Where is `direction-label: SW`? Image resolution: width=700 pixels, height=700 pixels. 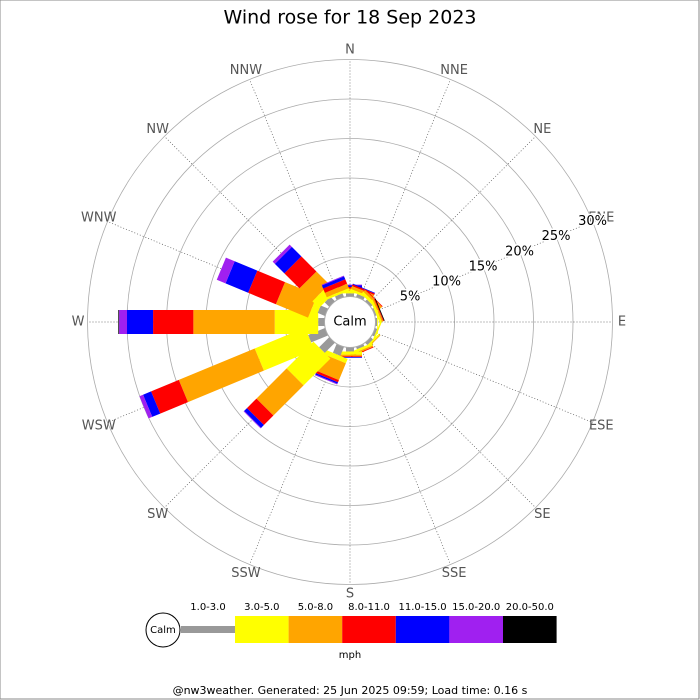
direction-label: SW is located at coordinates (157, 514).